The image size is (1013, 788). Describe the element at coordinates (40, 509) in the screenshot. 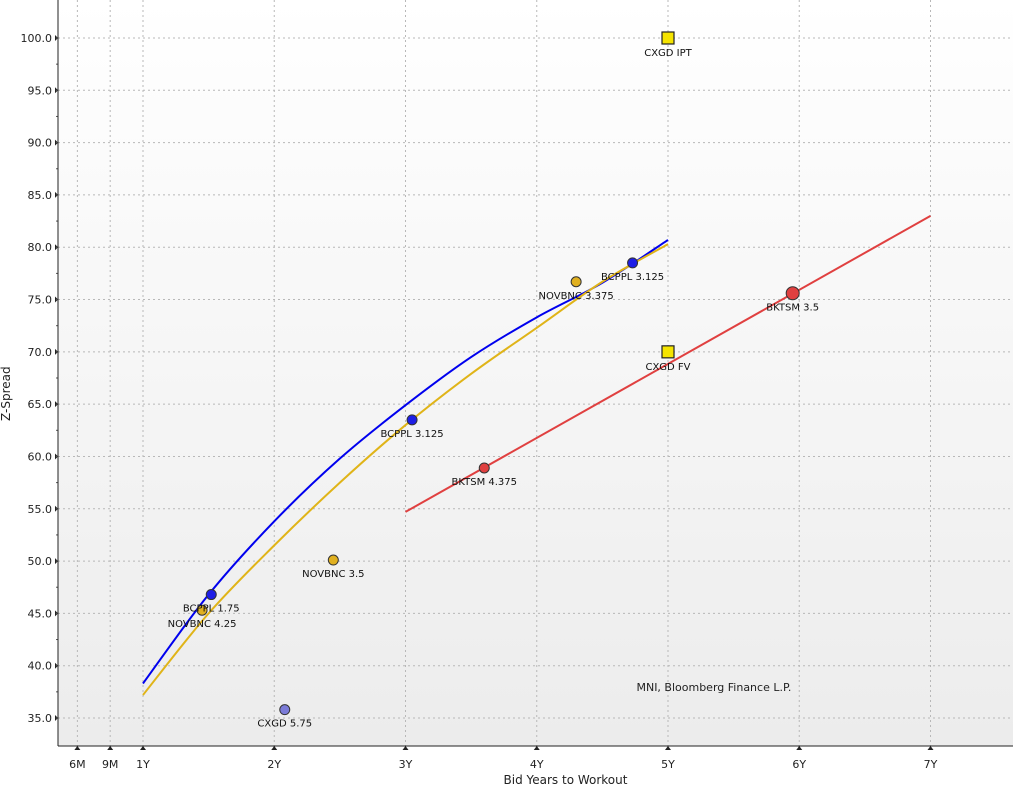

I see `y-tick-label: 55.0` at that location.